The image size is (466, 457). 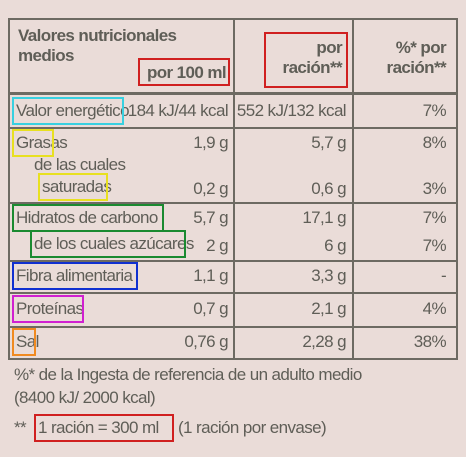 What do you see at coordinates (443, 275) in the screenshot?
I see `row-value: -` at bounding box center [443, 275].